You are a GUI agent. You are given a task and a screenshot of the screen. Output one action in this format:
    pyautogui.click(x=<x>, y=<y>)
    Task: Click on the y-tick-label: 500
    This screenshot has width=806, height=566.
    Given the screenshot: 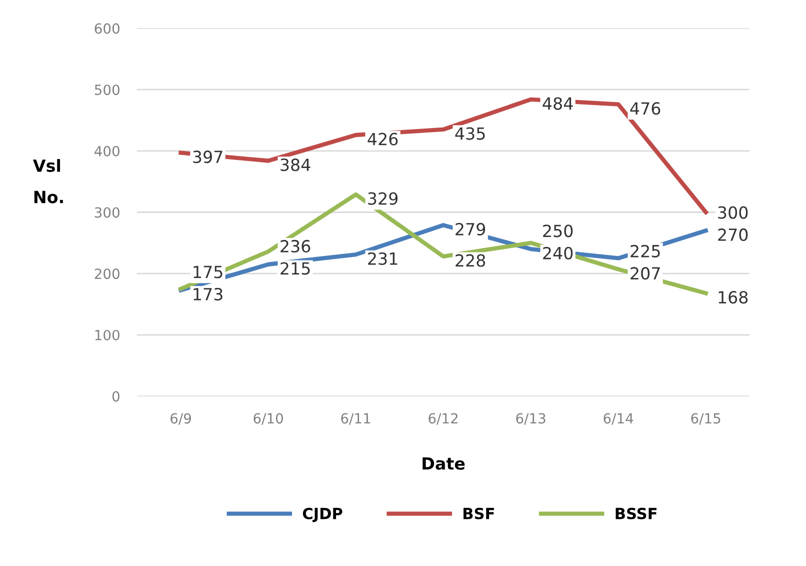 What is the action you would take?
    pyautogui.click(x=107, y=90)
    